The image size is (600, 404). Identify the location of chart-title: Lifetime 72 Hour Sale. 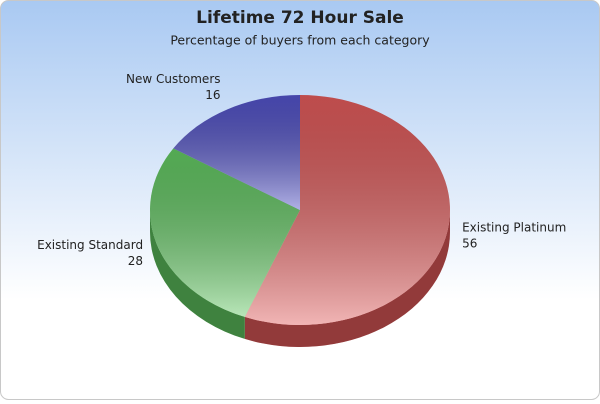
(300, 18).